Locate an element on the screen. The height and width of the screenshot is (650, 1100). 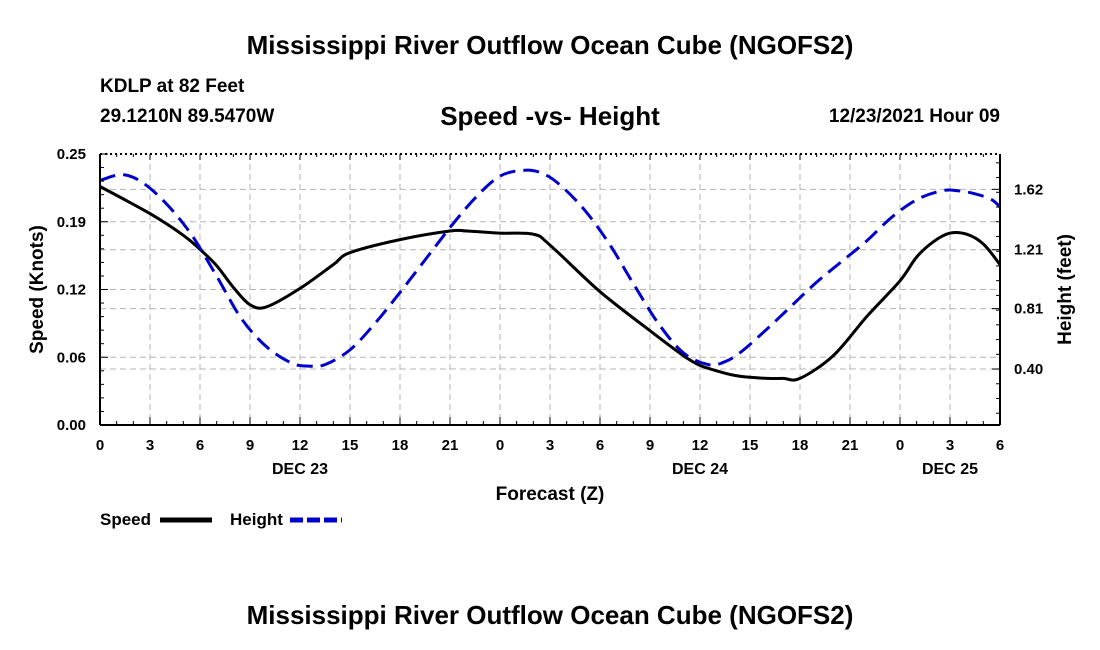
y2-tick-label: 1.62 is located at coordinates (1028, 189).